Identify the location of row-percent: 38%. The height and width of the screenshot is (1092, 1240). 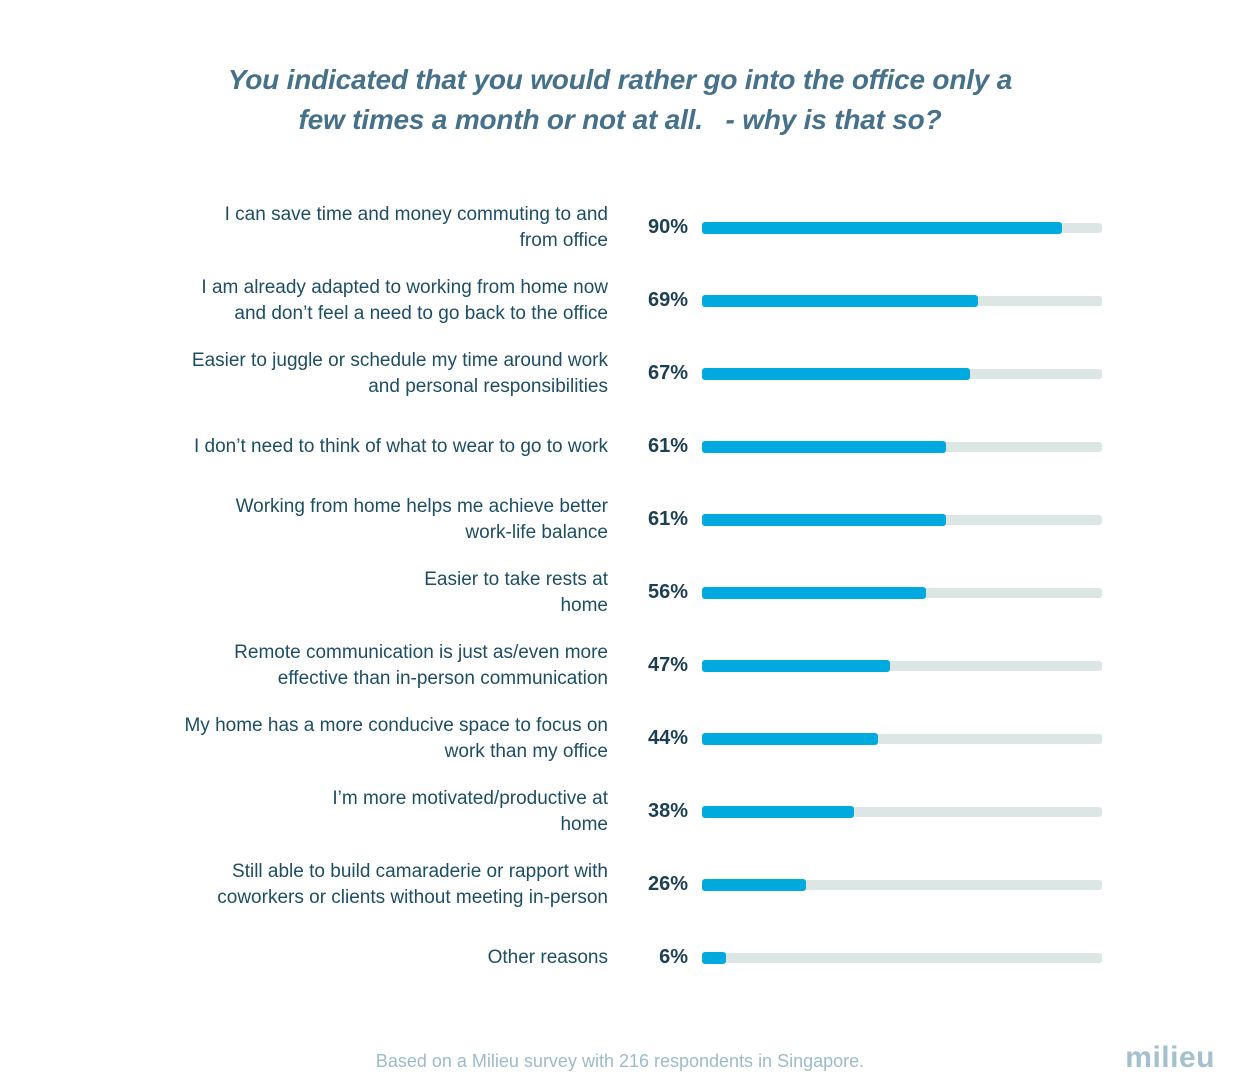
(667, 811).